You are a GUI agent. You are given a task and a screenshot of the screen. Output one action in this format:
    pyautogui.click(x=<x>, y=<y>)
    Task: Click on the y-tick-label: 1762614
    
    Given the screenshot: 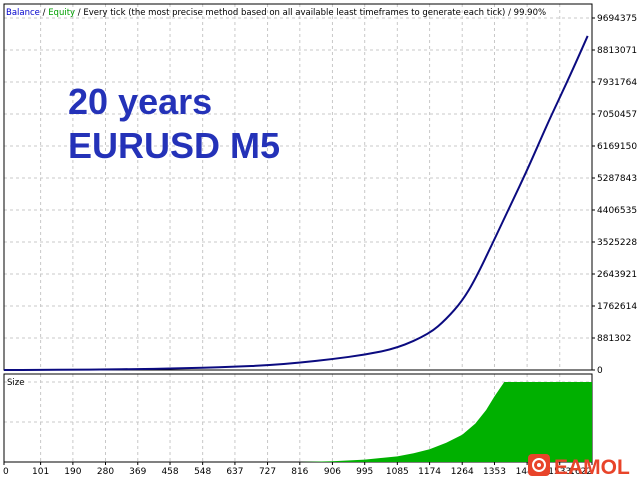 What is the action you would take?
    pyautogui.click(x=617, y=307)
    